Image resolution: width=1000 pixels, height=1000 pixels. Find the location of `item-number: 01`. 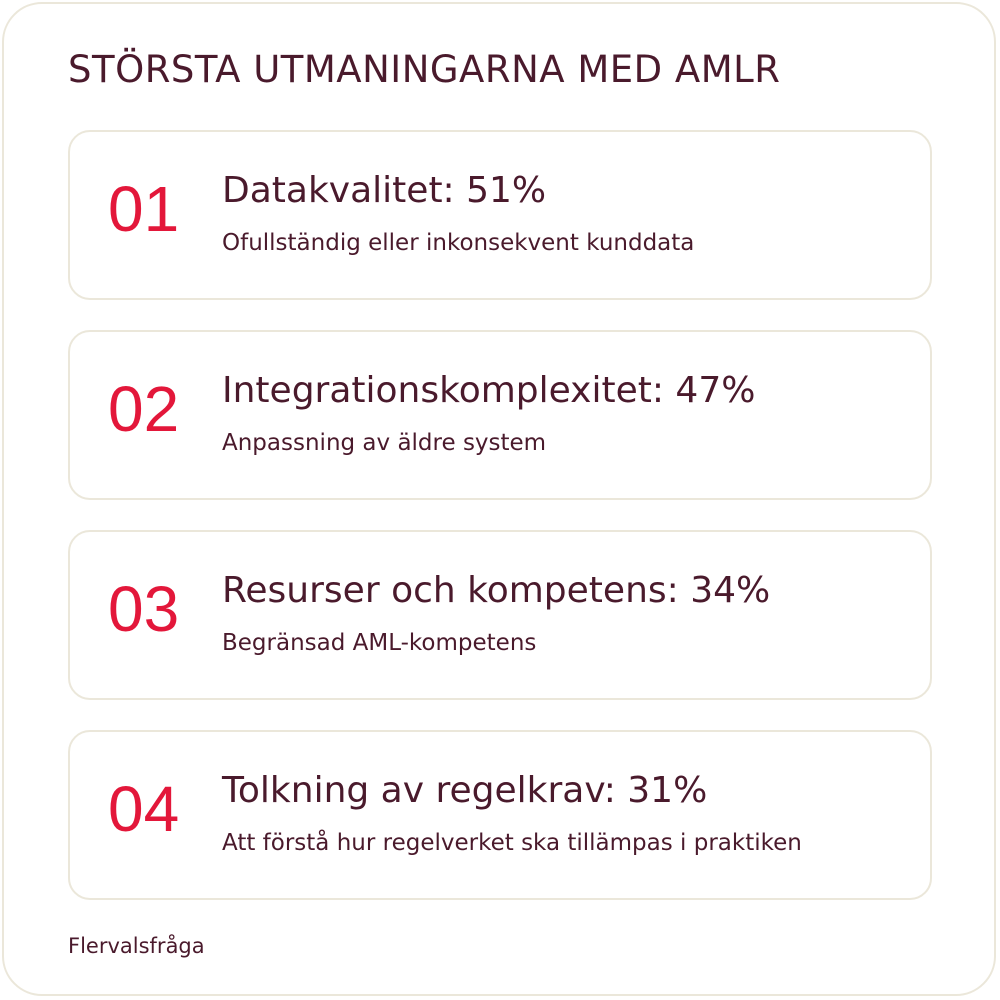

item-number: 01 is located at coordinates (144, 209).